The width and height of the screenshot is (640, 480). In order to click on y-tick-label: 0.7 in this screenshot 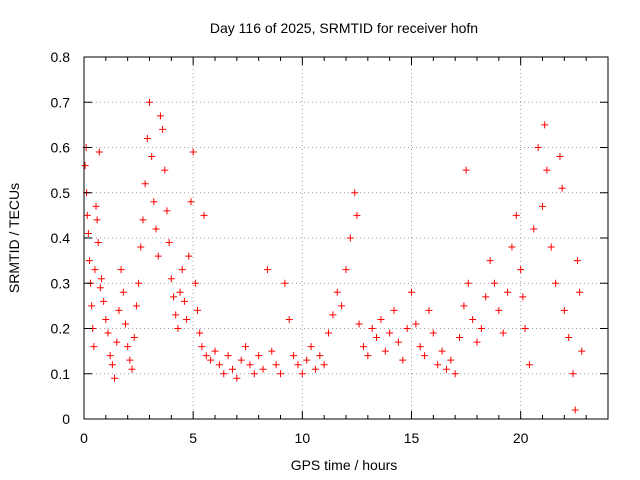, I will do `click(61, 102)`.